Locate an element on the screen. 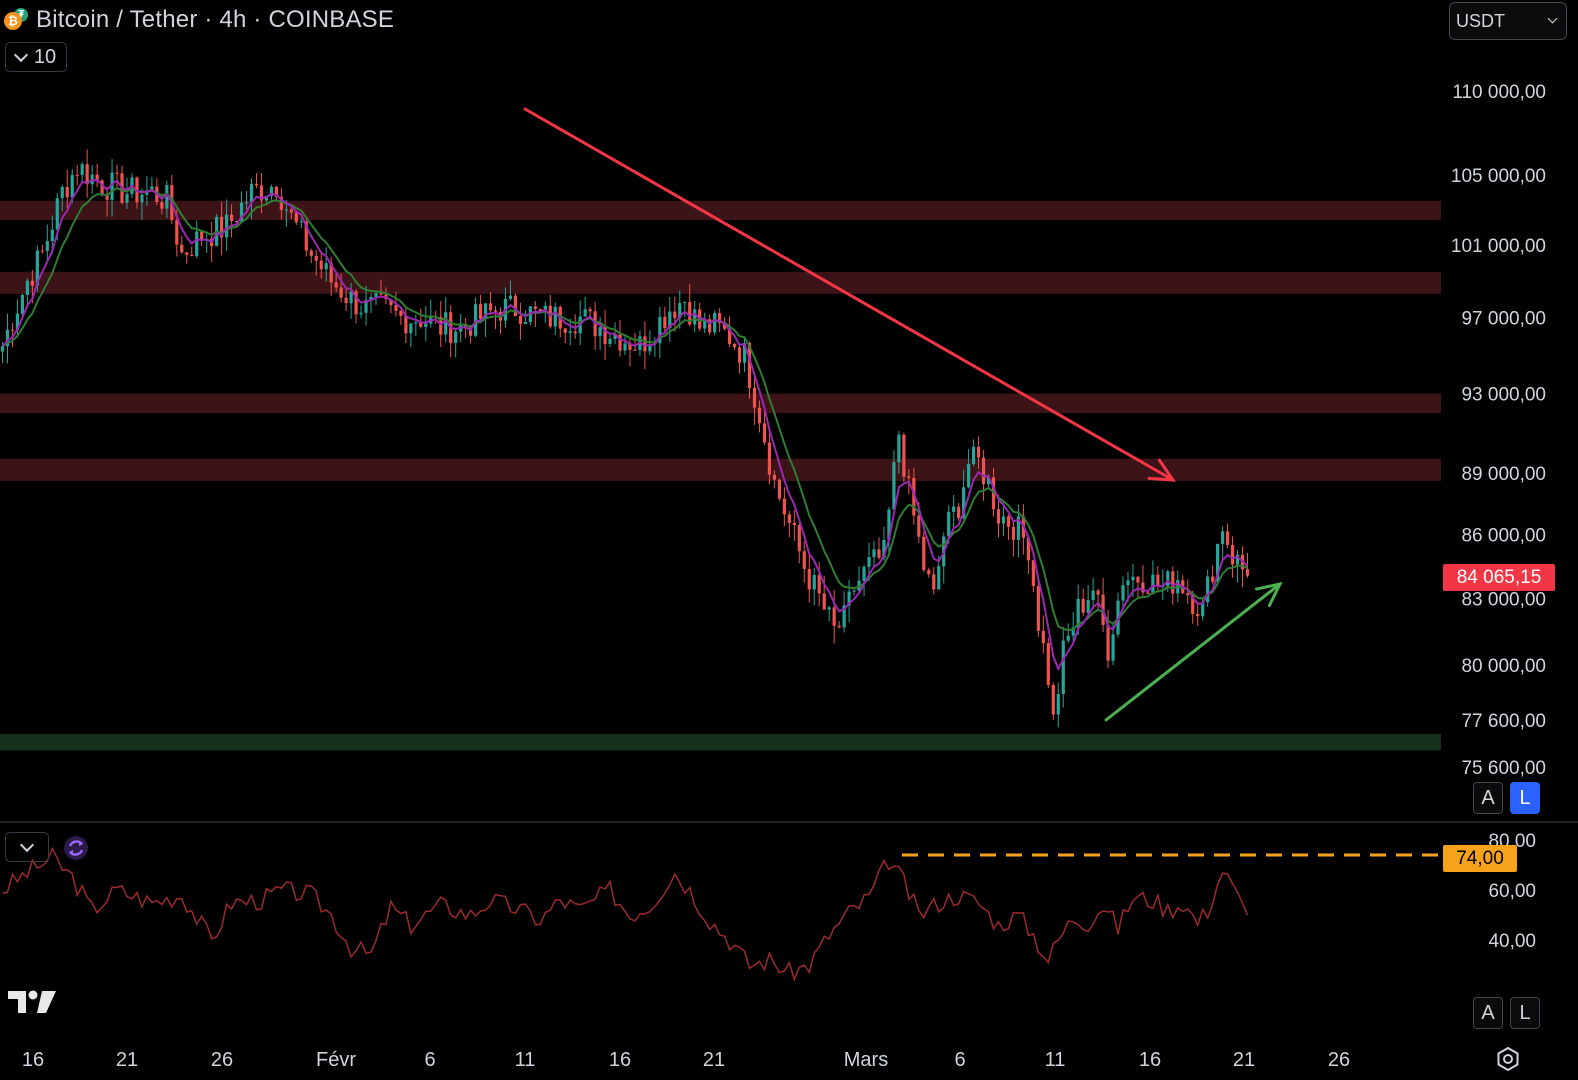 The width and height of the screenshot is (1578, 1080). refresh-icon is located at coordinates (76, 848).